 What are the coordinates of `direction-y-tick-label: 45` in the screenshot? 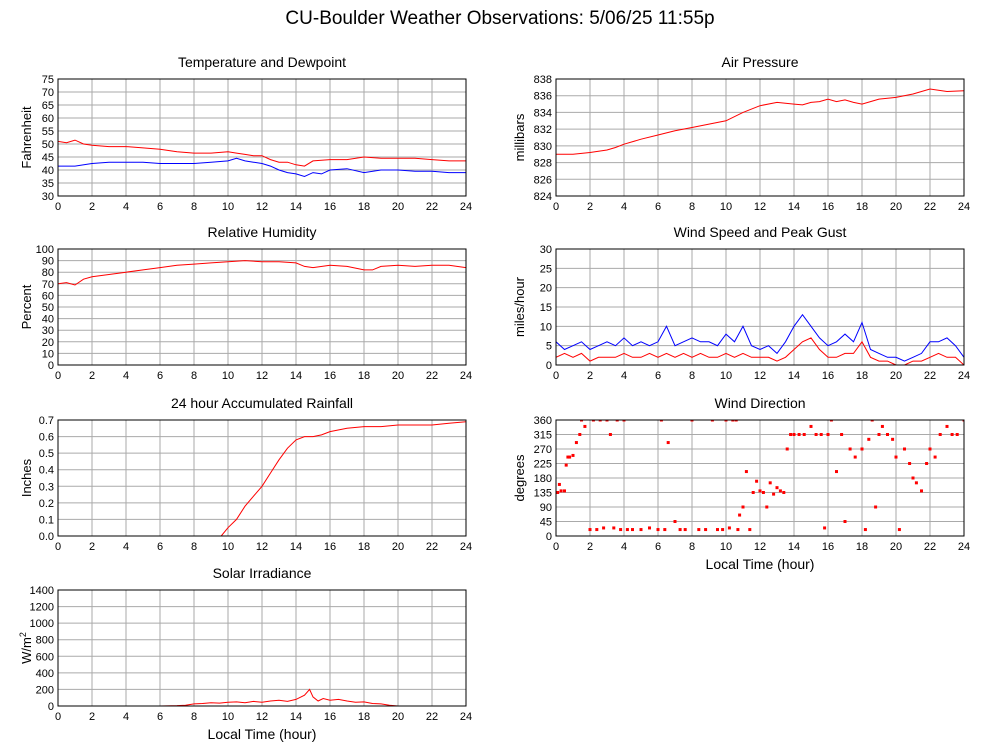 It's located at (546, 523).